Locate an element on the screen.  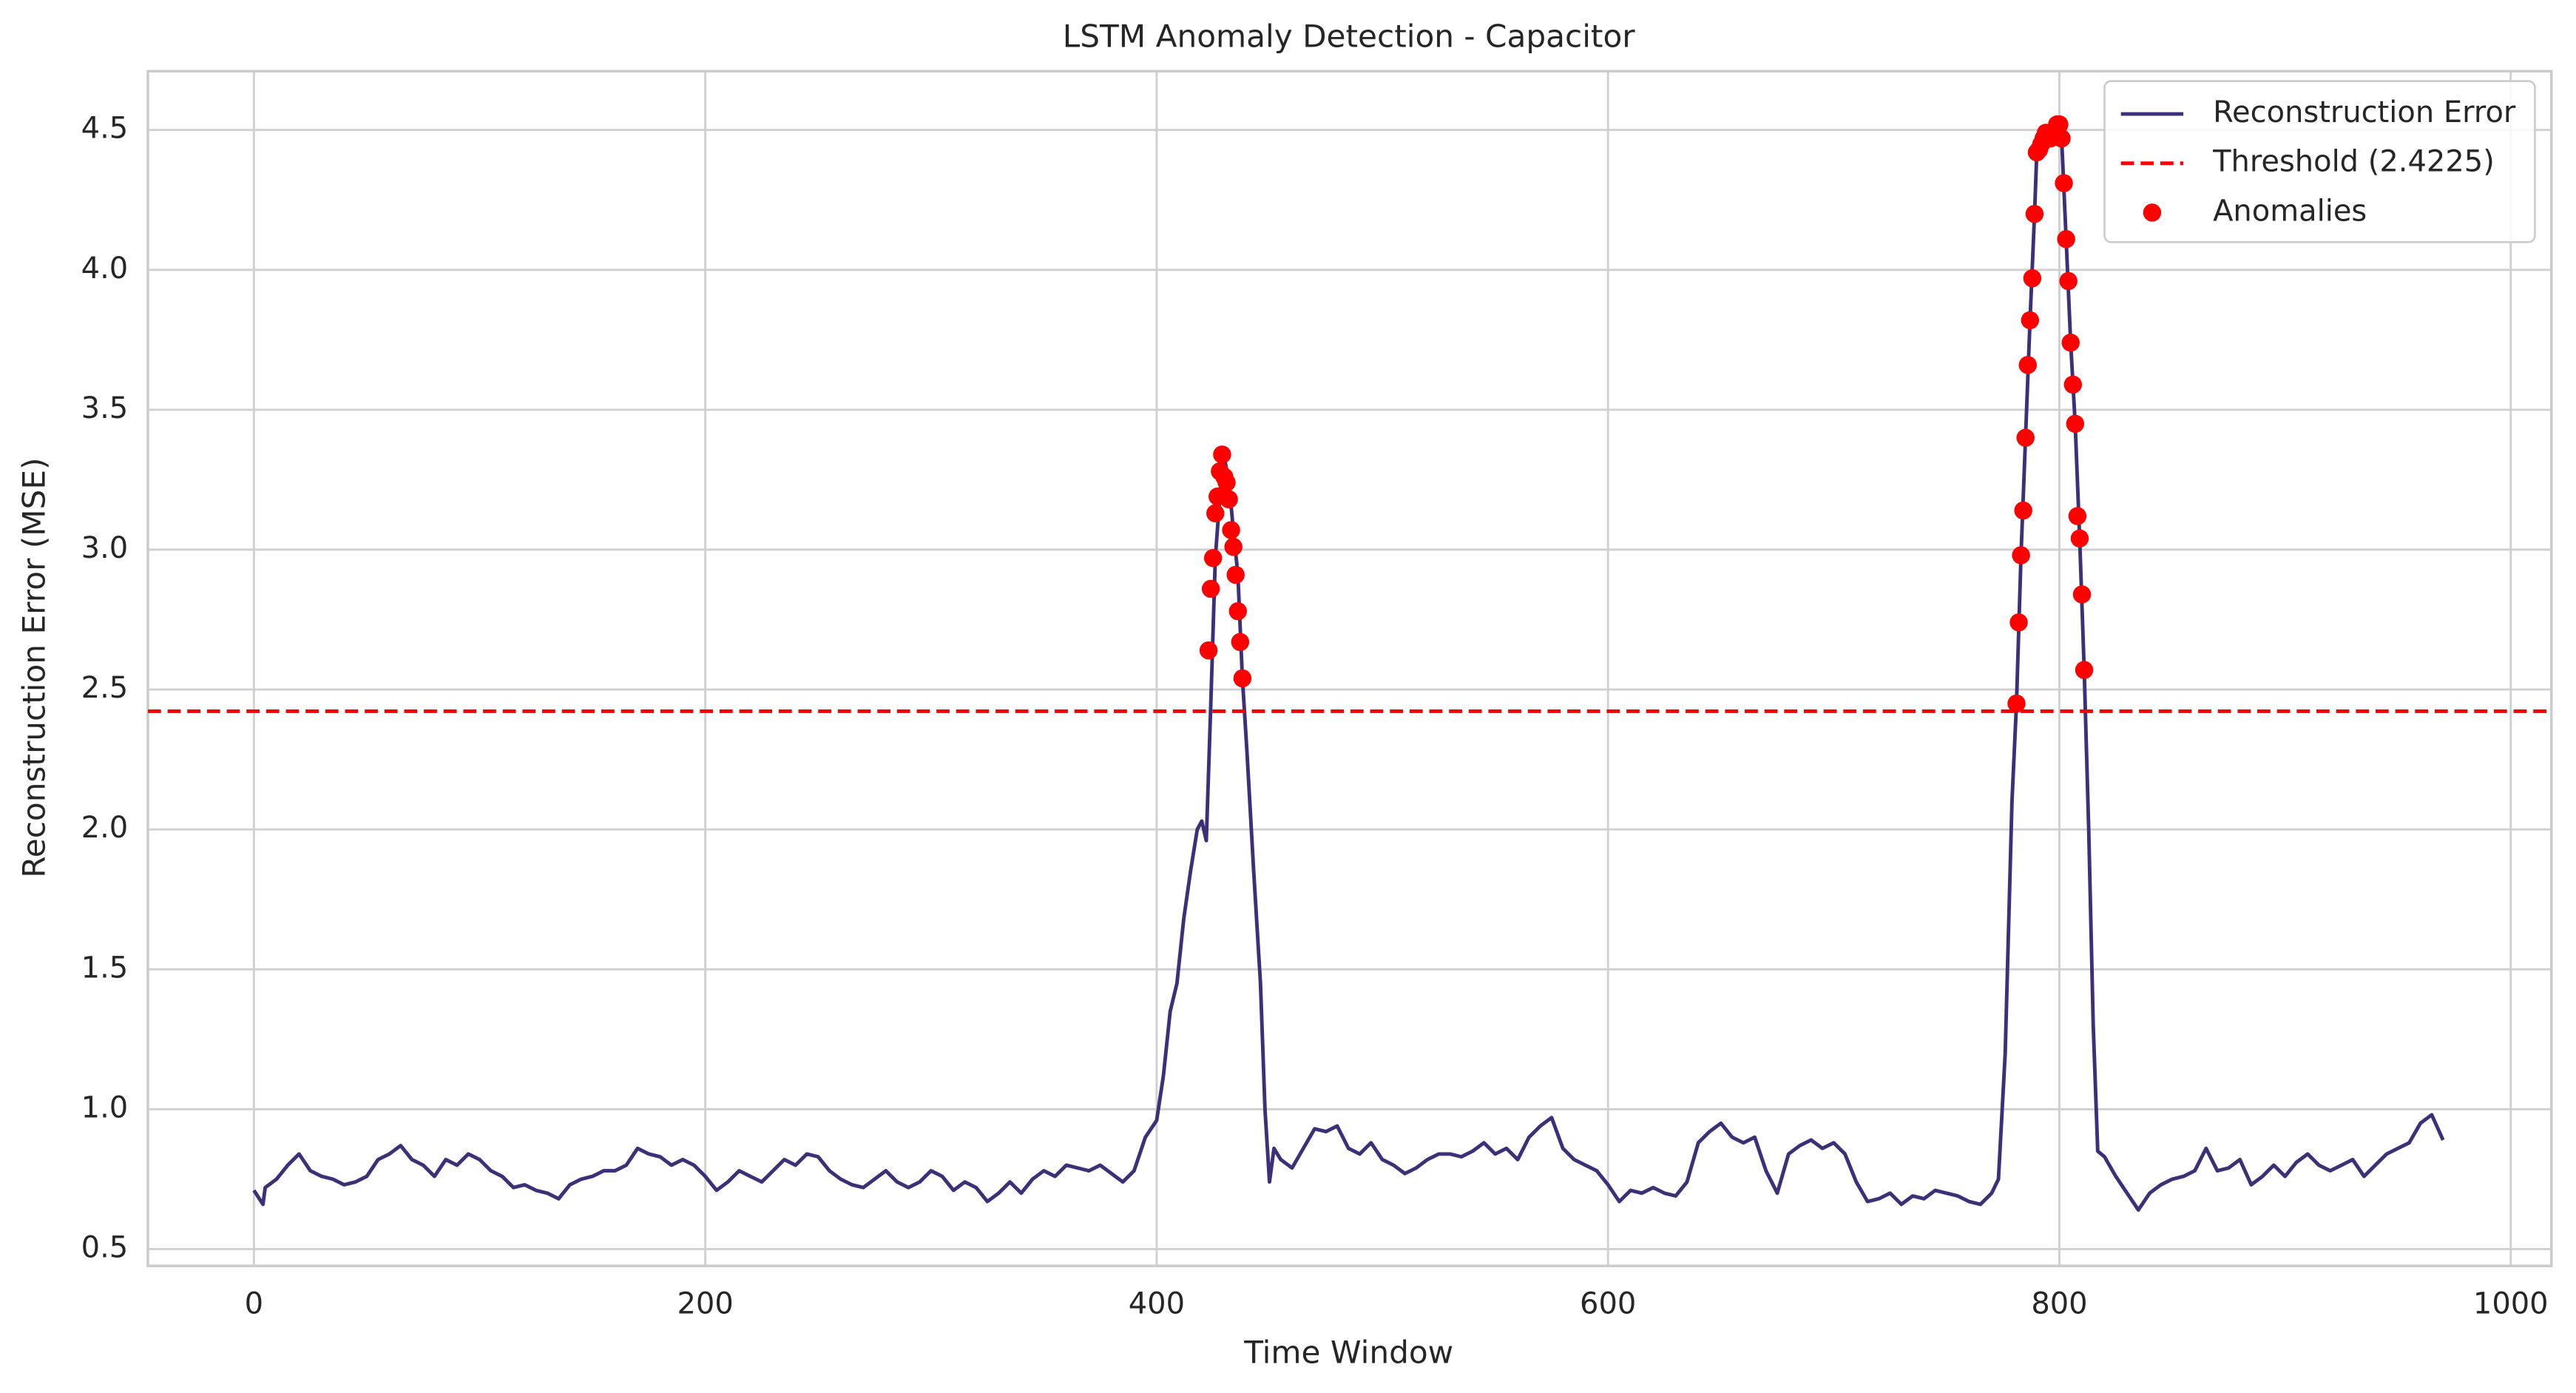
legend-label: Reconstruction Error is located at coordinates (2364, 112).